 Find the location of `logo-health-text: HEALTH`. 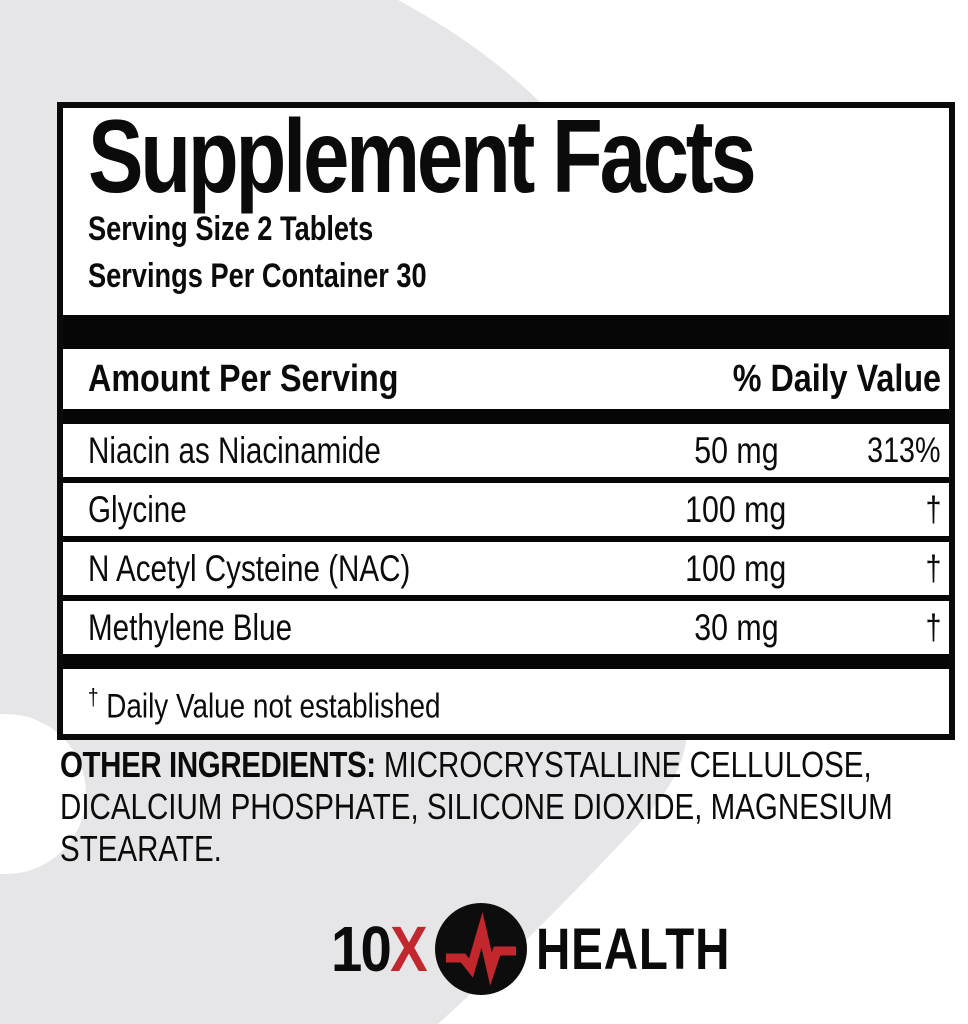

logo-health-text: HEALTH is located at coordinates (633, 949).